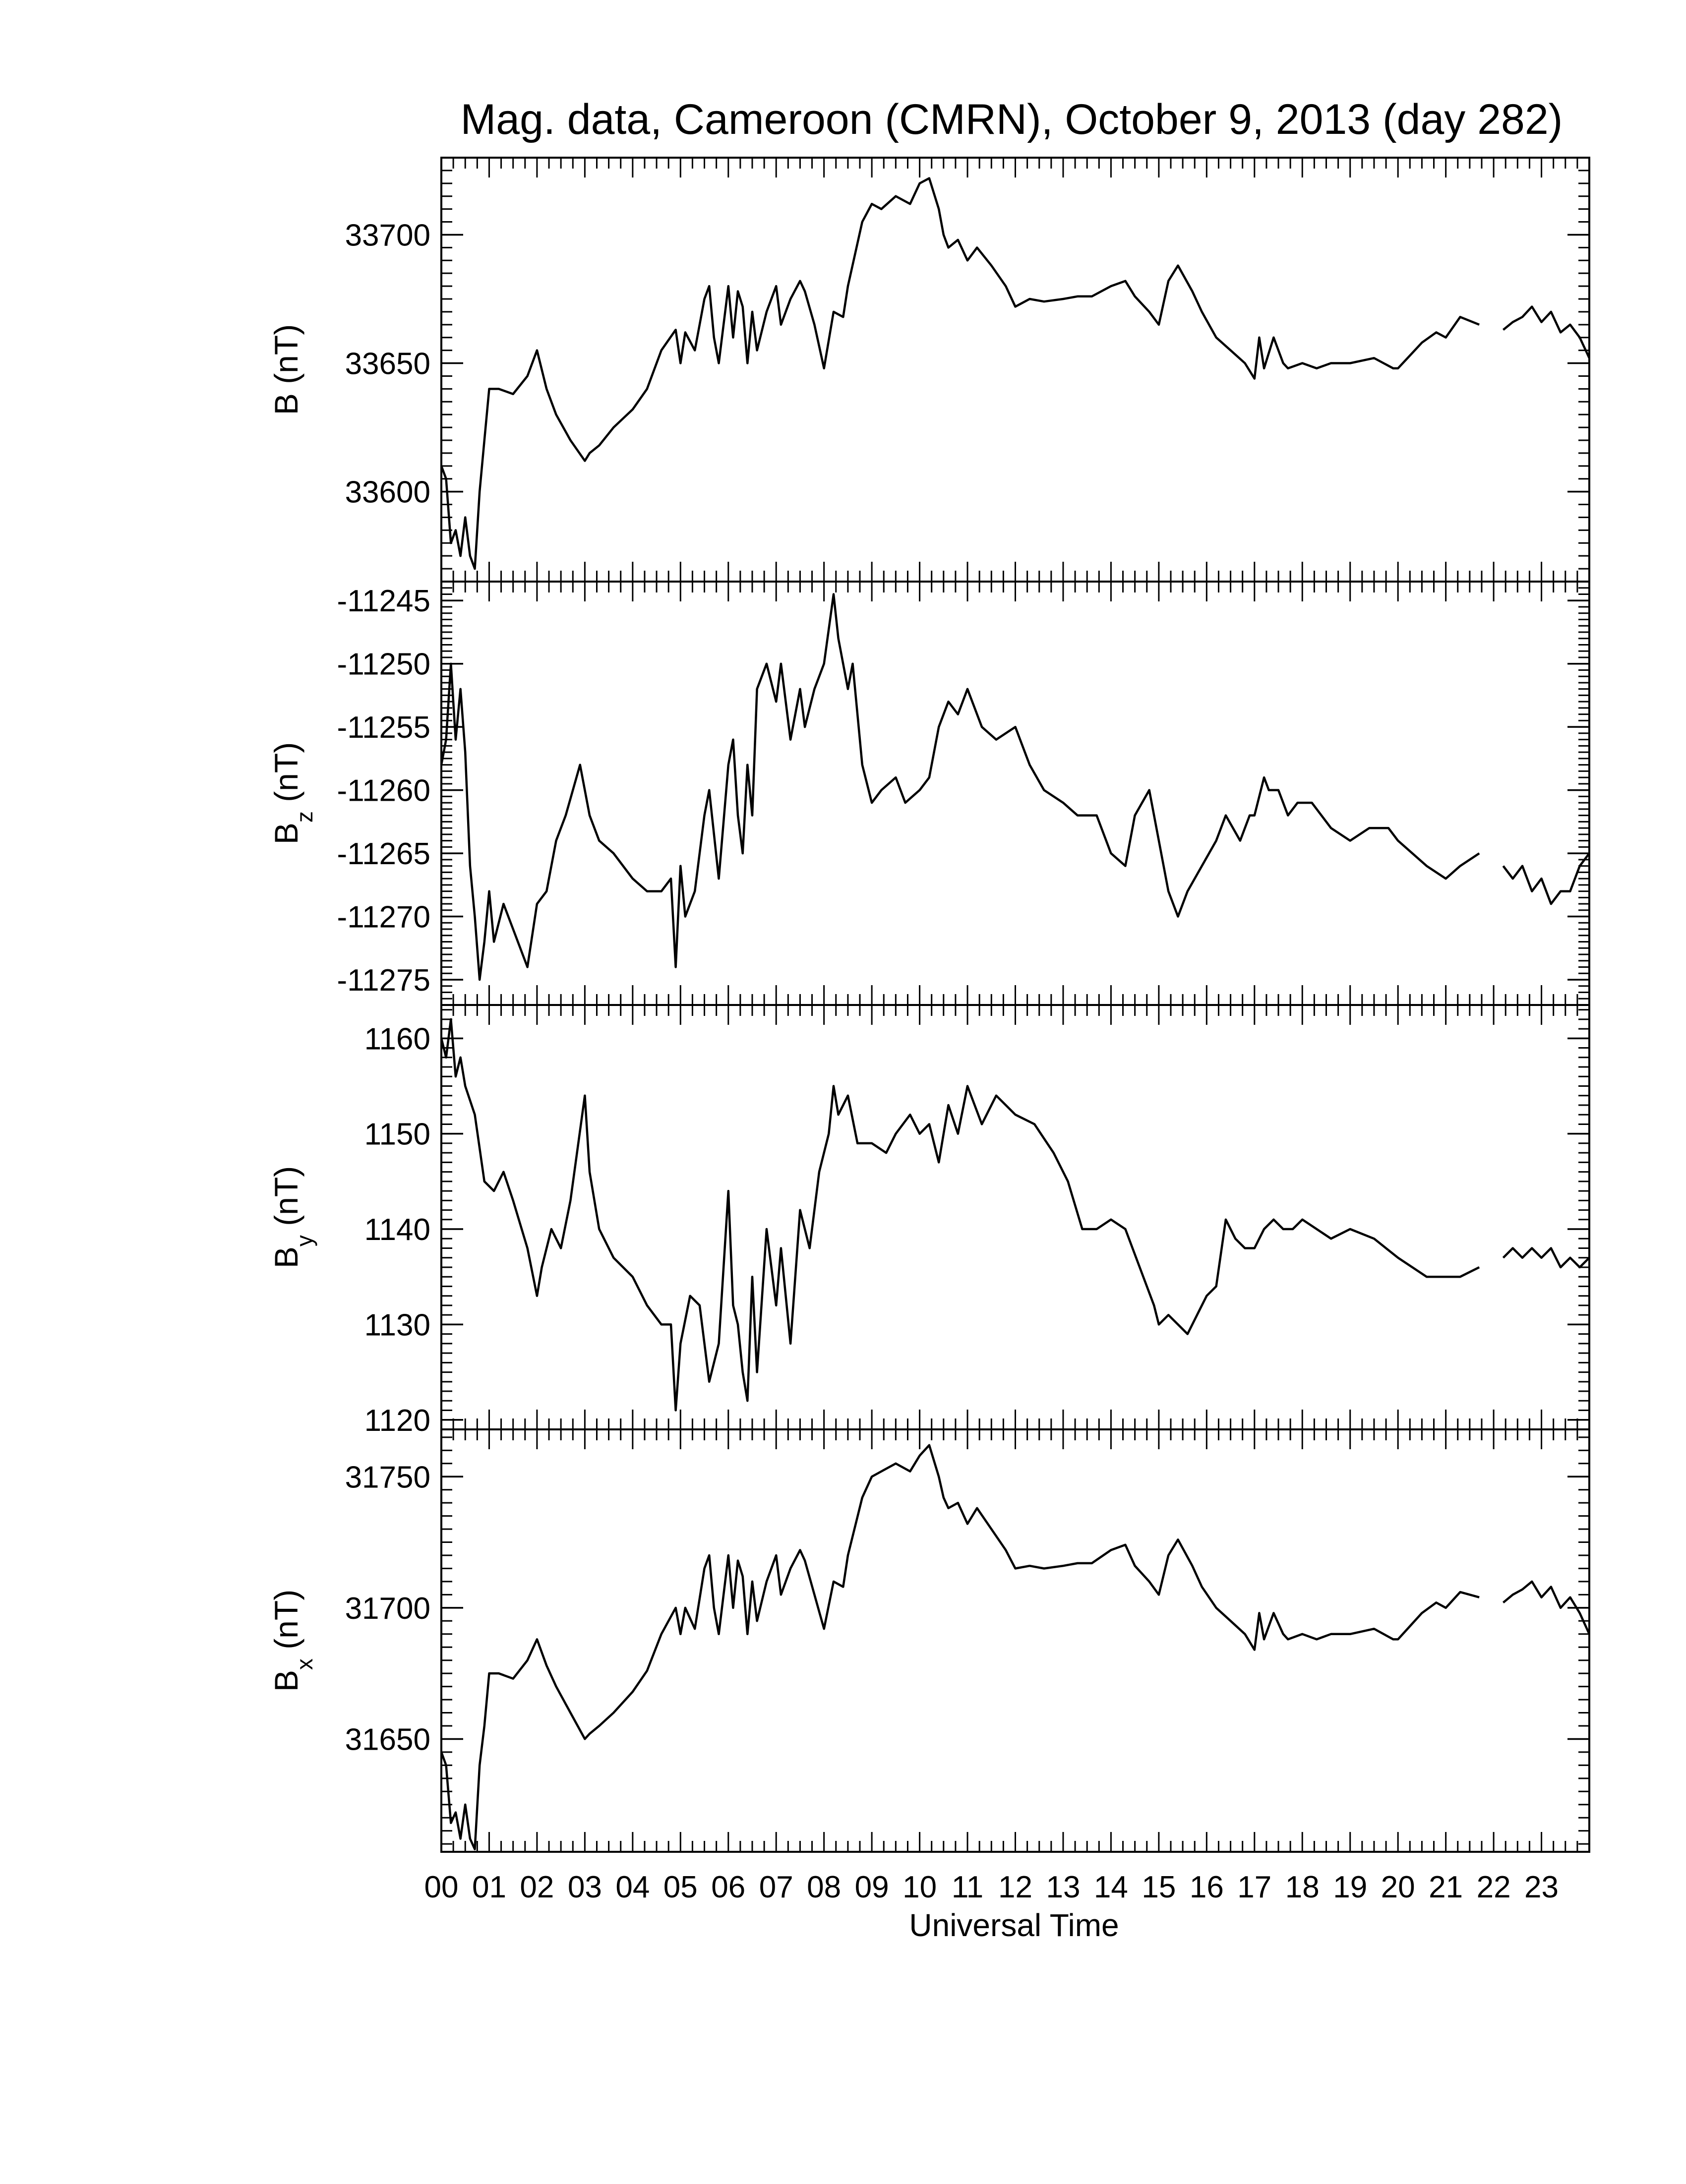  What do you see at coordinates (384, 917) in the screenshot?
I see `y-tick-label: -11270` at bounding box center [384, 917].